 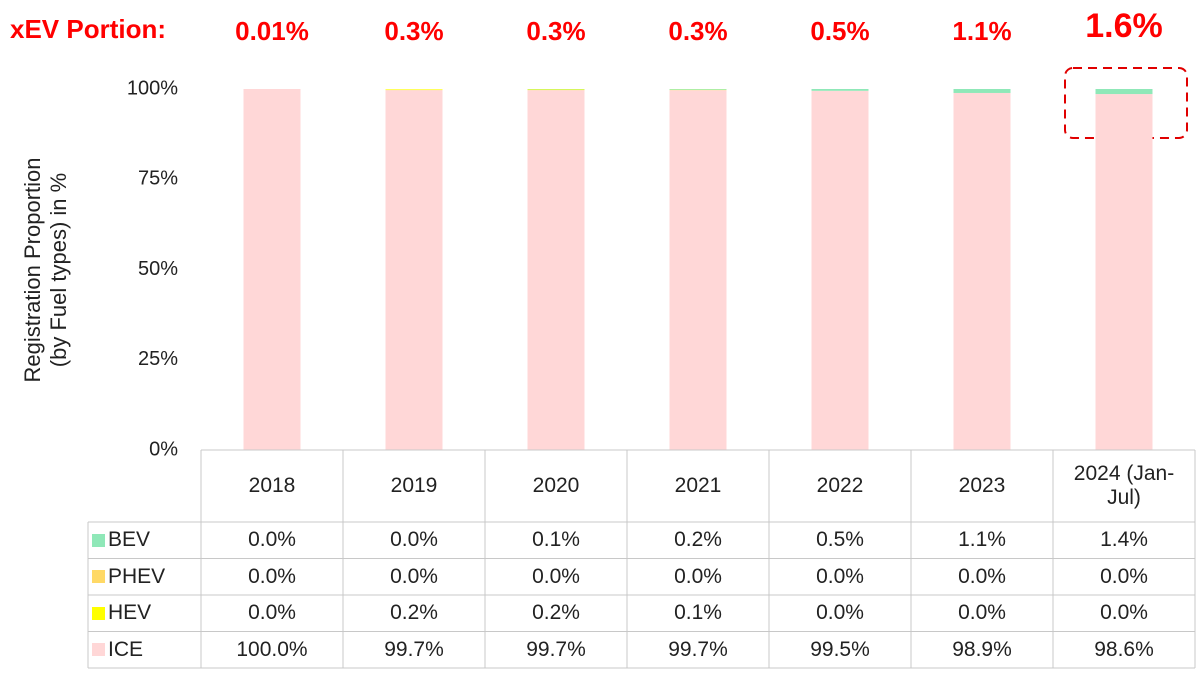 What do you see at coordinates (1124, 649) in the screenshot?
I see `table-value: 98.6%` at bounding box center [1124, 649].